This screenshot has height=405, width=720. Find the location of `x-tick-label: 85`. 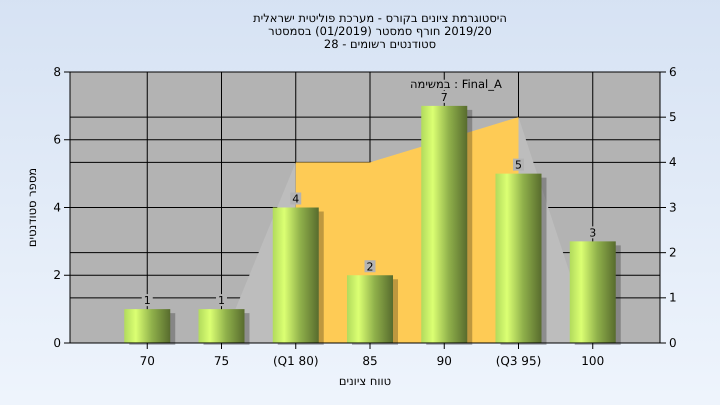

x-tick-label: 85 is located at coordinates (370, 361).